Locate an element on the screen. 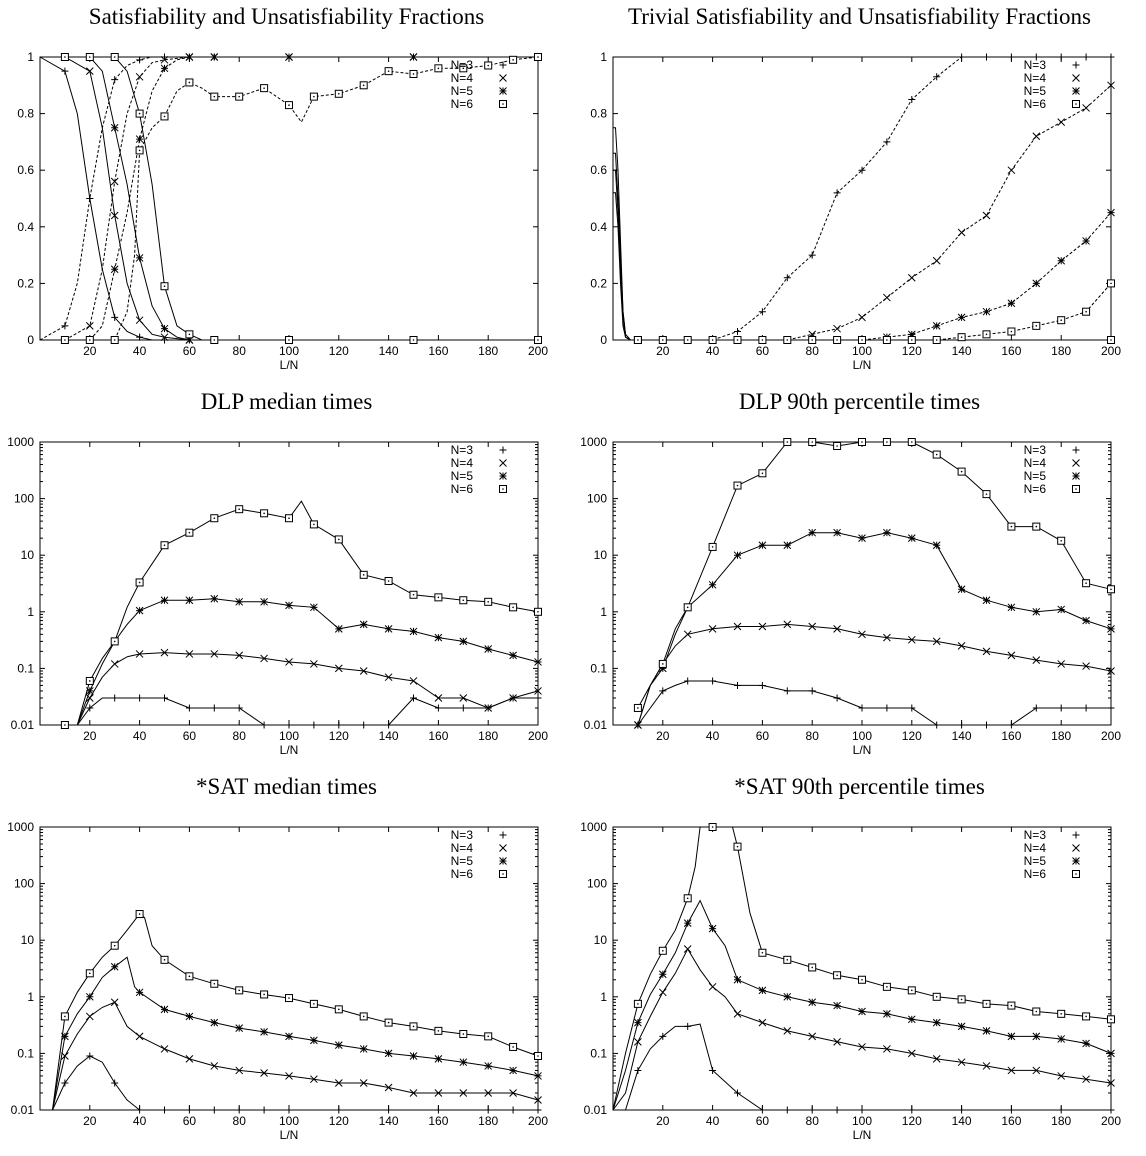  series-N=4-dashed is located at coordinates (864, 212).